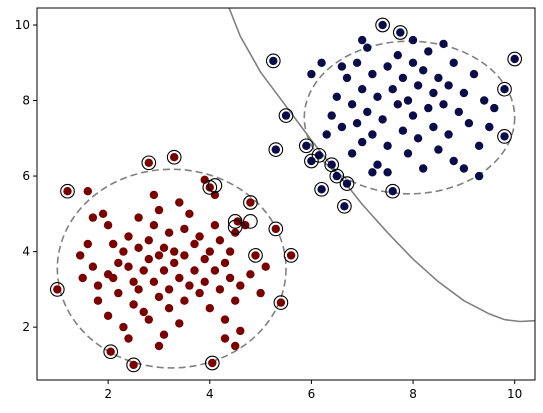 The width and height of the screenshot is (543, 413). I want to click on y-tick-label-1: 4, so click(26, 252).